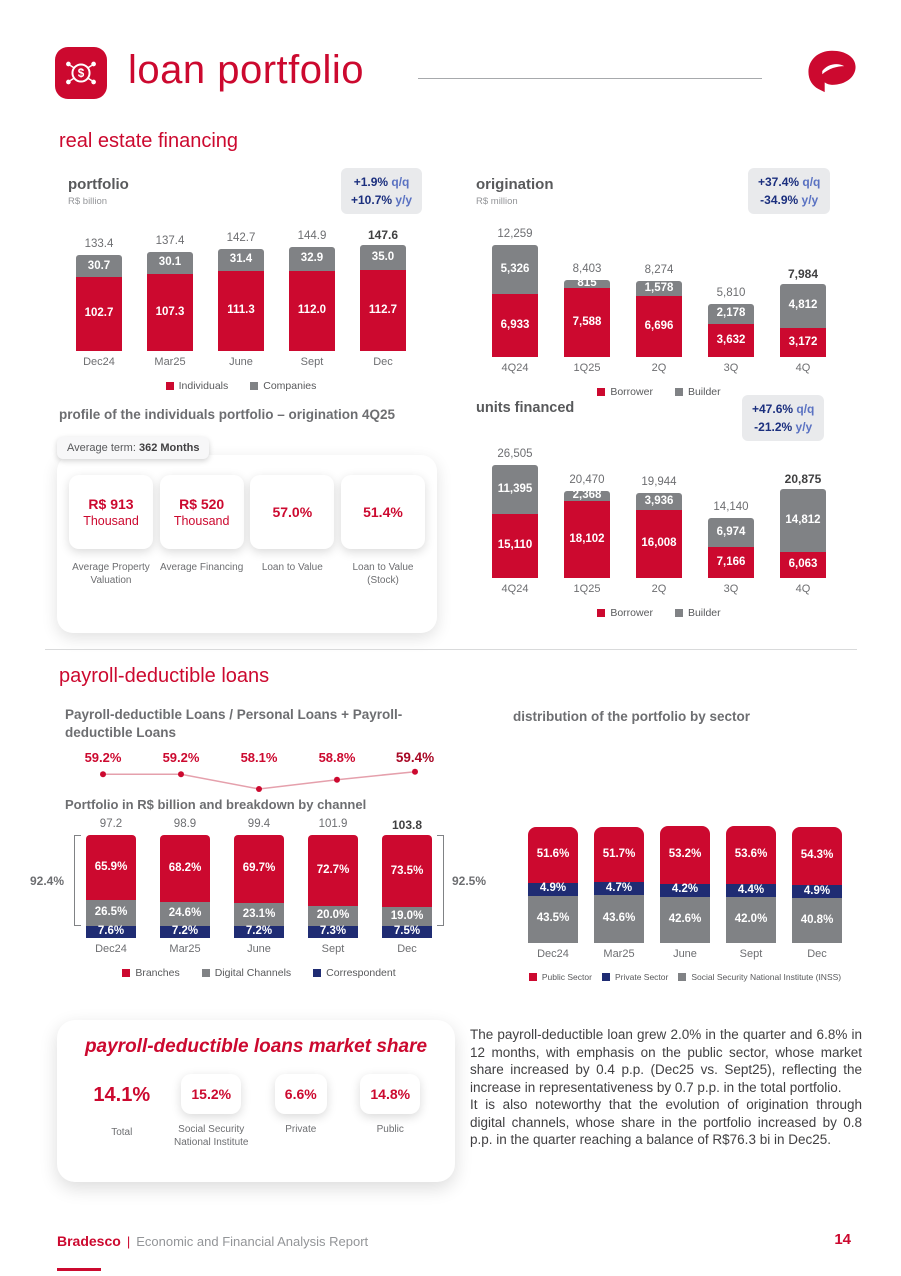 The image size is (901, 1276). What do you see at coordinates (659, 613) in the screenshot?
I see `chart-legend: Borrower Builder` at bounding box center [659, 613].